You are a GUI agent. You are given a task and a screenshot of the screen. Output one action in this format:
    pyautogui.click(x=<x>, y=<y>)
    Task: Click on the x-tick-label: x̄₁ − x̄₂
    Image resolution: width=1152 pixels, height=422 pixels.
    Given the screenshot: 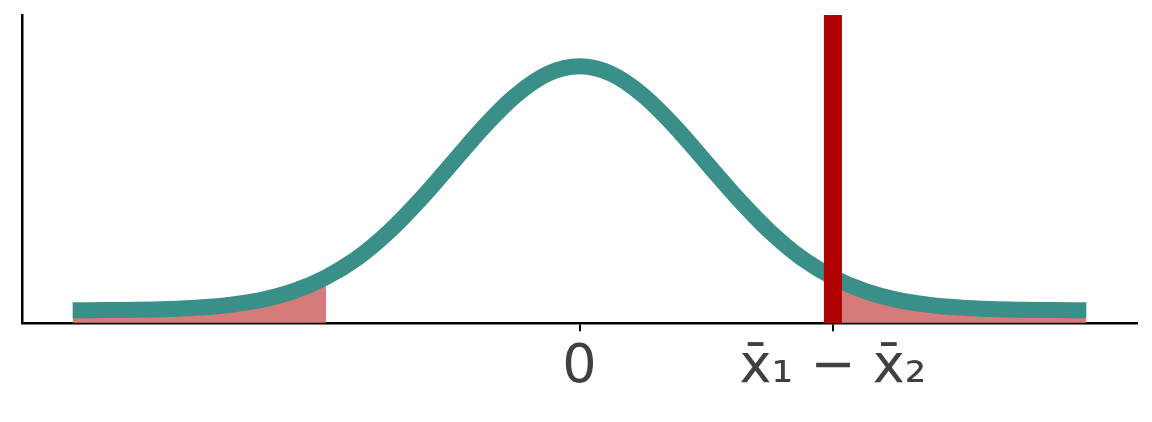 What is the action you would take?
    pyautogui.click(x=833, y=363)
    